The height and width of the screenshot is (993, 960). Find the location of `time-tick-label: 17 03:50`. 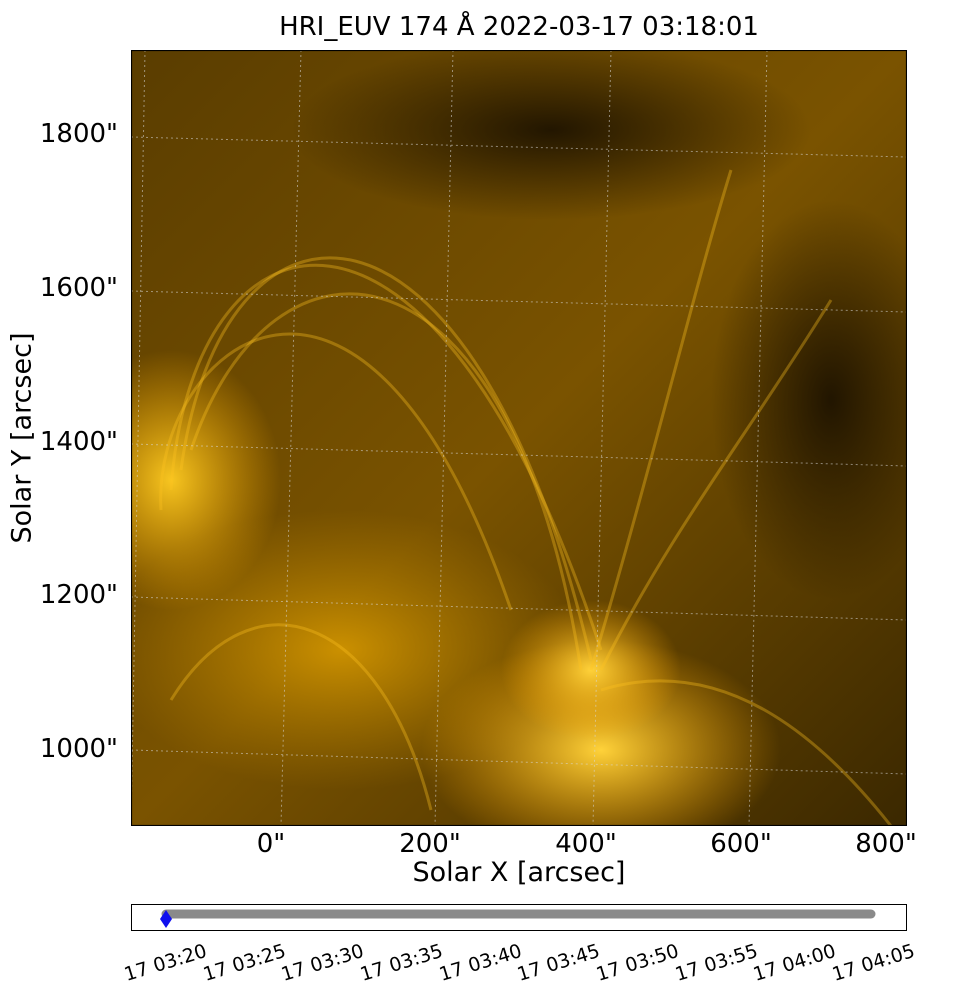

time-tick-label: 17 03:50 is located at coordinates (637, 963).